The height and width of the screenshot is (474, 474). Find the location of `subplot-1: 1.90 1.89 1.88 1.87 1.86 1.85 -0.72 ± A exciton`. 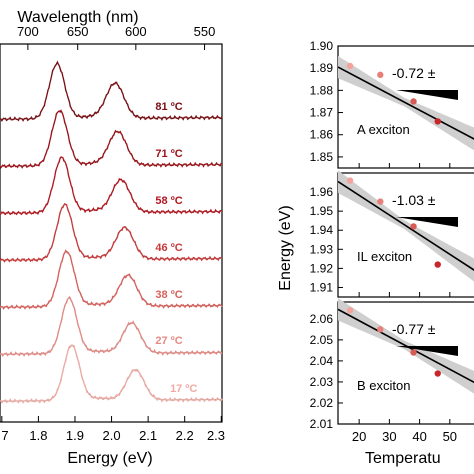

subplot-1: 1.90 1.89 1.88 1.87 1.86 1.85 -0.72 ± A exciton is located at coordinates (392, 104).